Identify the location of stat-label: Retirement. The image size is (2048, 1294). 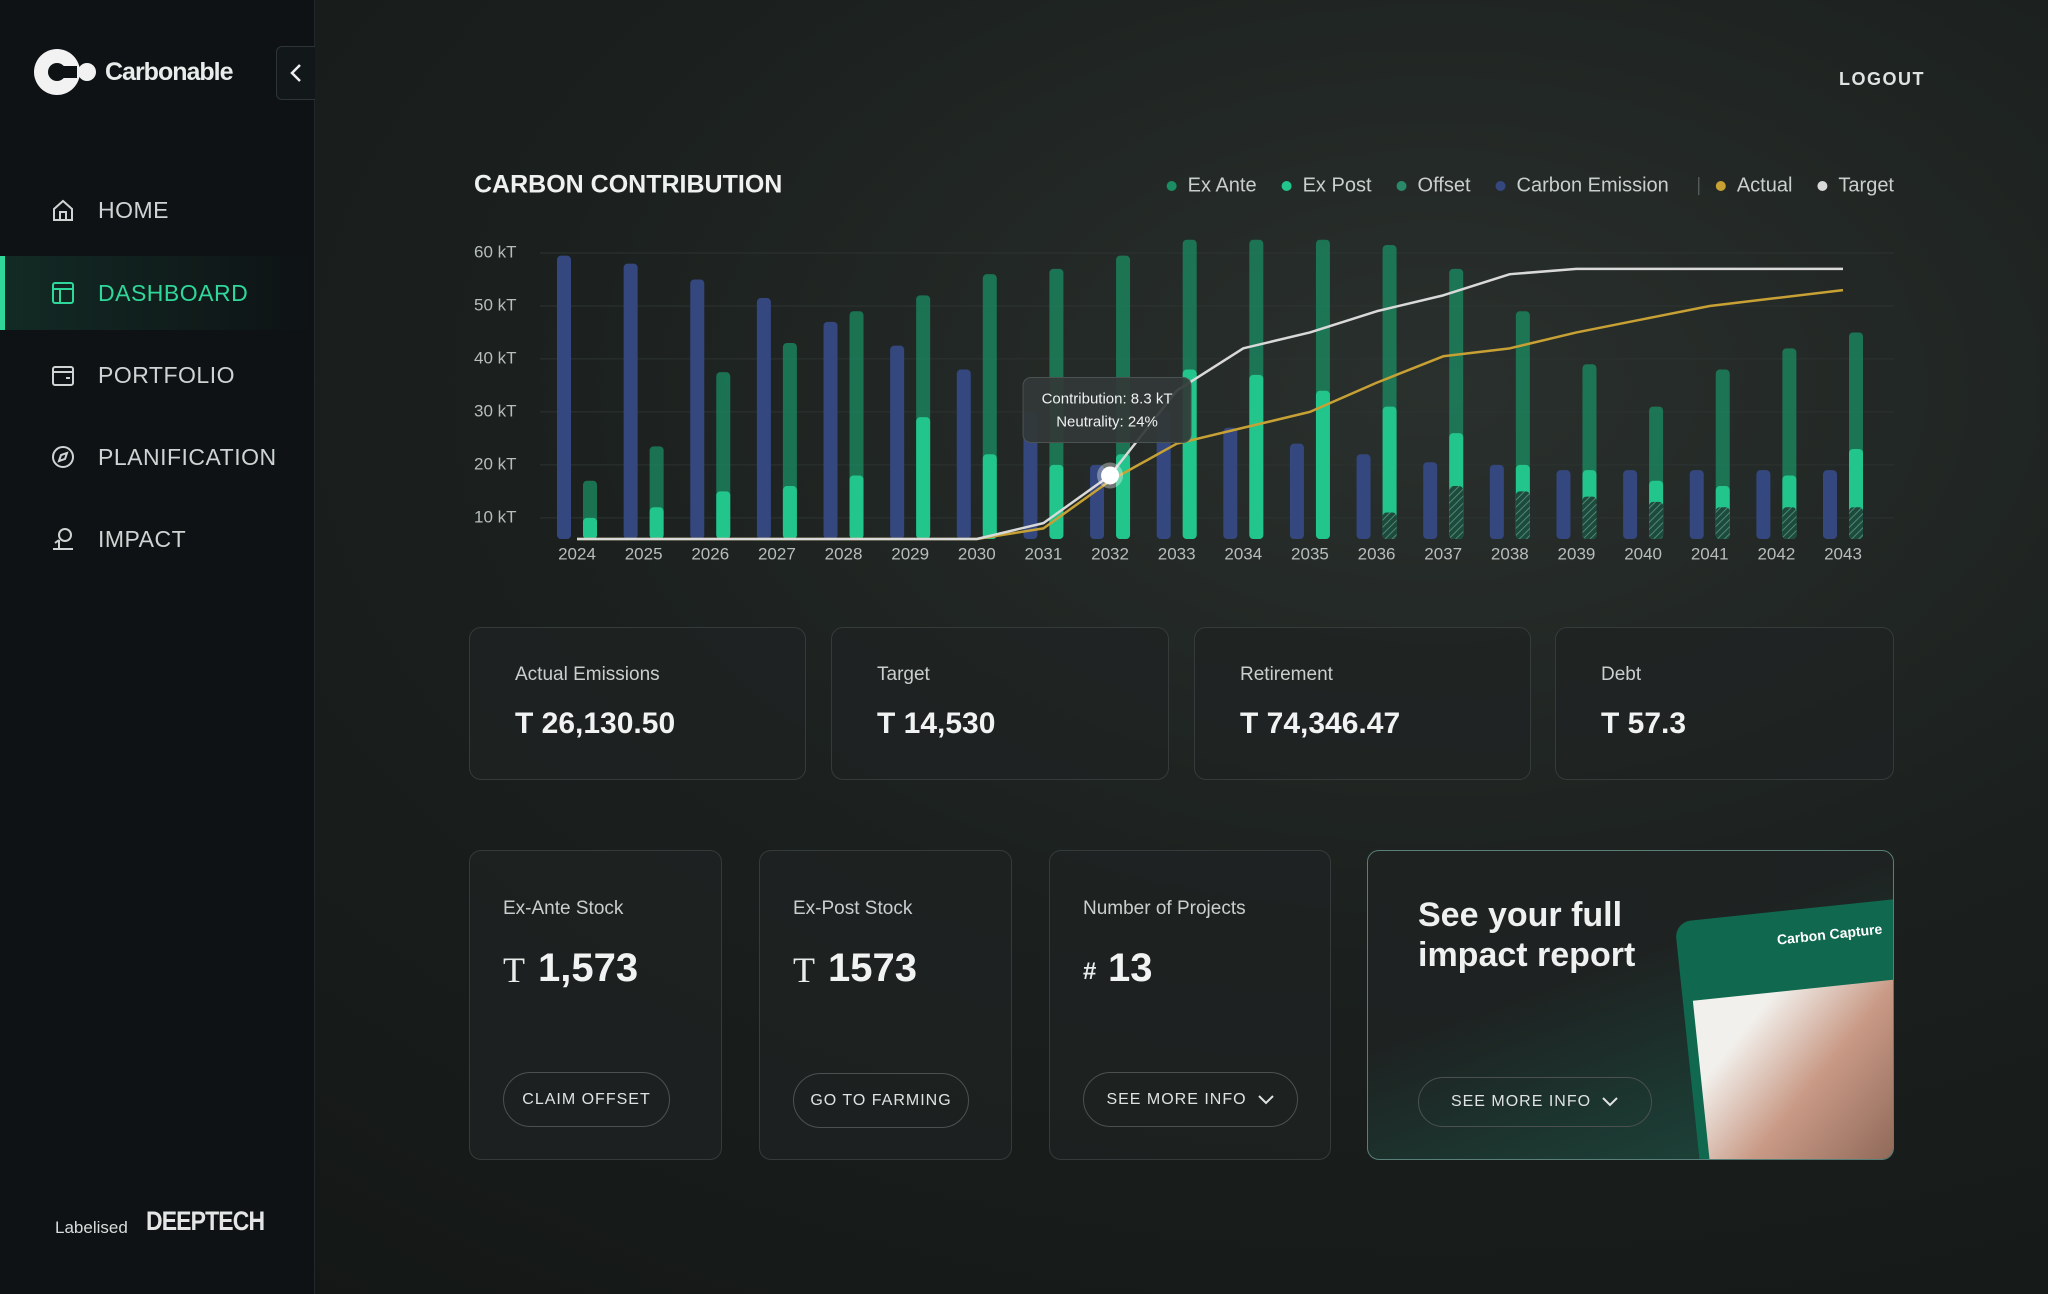
(1286, 674).